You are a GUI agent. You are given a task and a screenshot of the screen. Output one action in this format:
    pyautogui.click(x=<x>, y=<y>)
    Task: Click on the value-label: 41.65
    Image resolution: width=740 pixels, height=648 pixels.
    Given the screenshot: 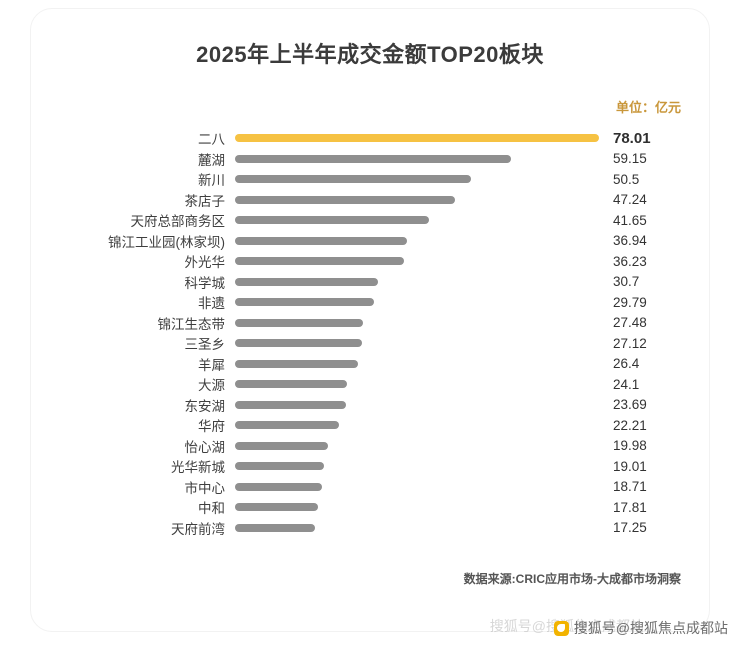 What is the action you would take?
    pyautogui.click(x=630, y=220)
    